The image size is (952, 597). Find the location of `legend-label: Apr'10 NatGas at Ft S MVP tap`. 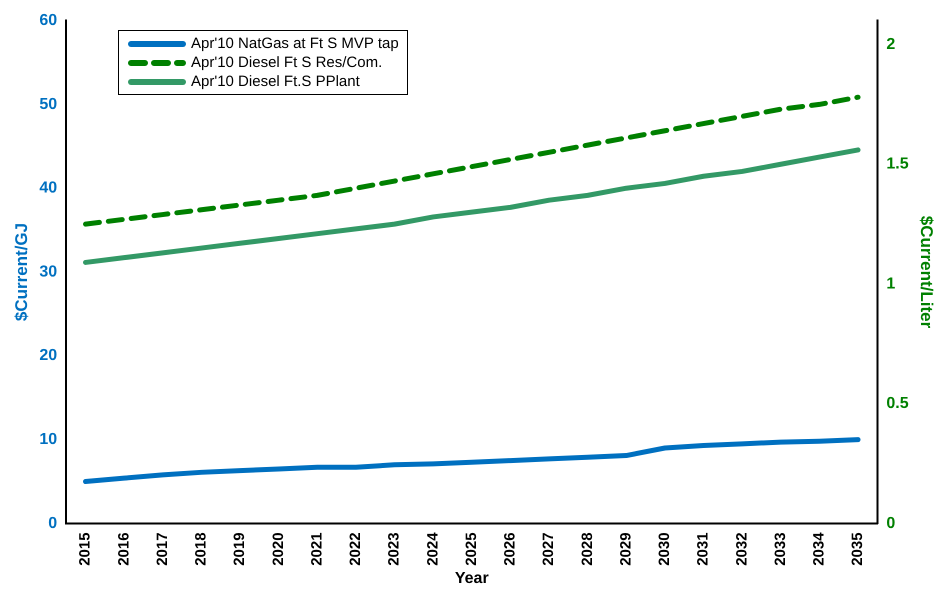

legend-label: Apr'10 NatGas at Ft S MVP tap is located at coordinates (295, 43).